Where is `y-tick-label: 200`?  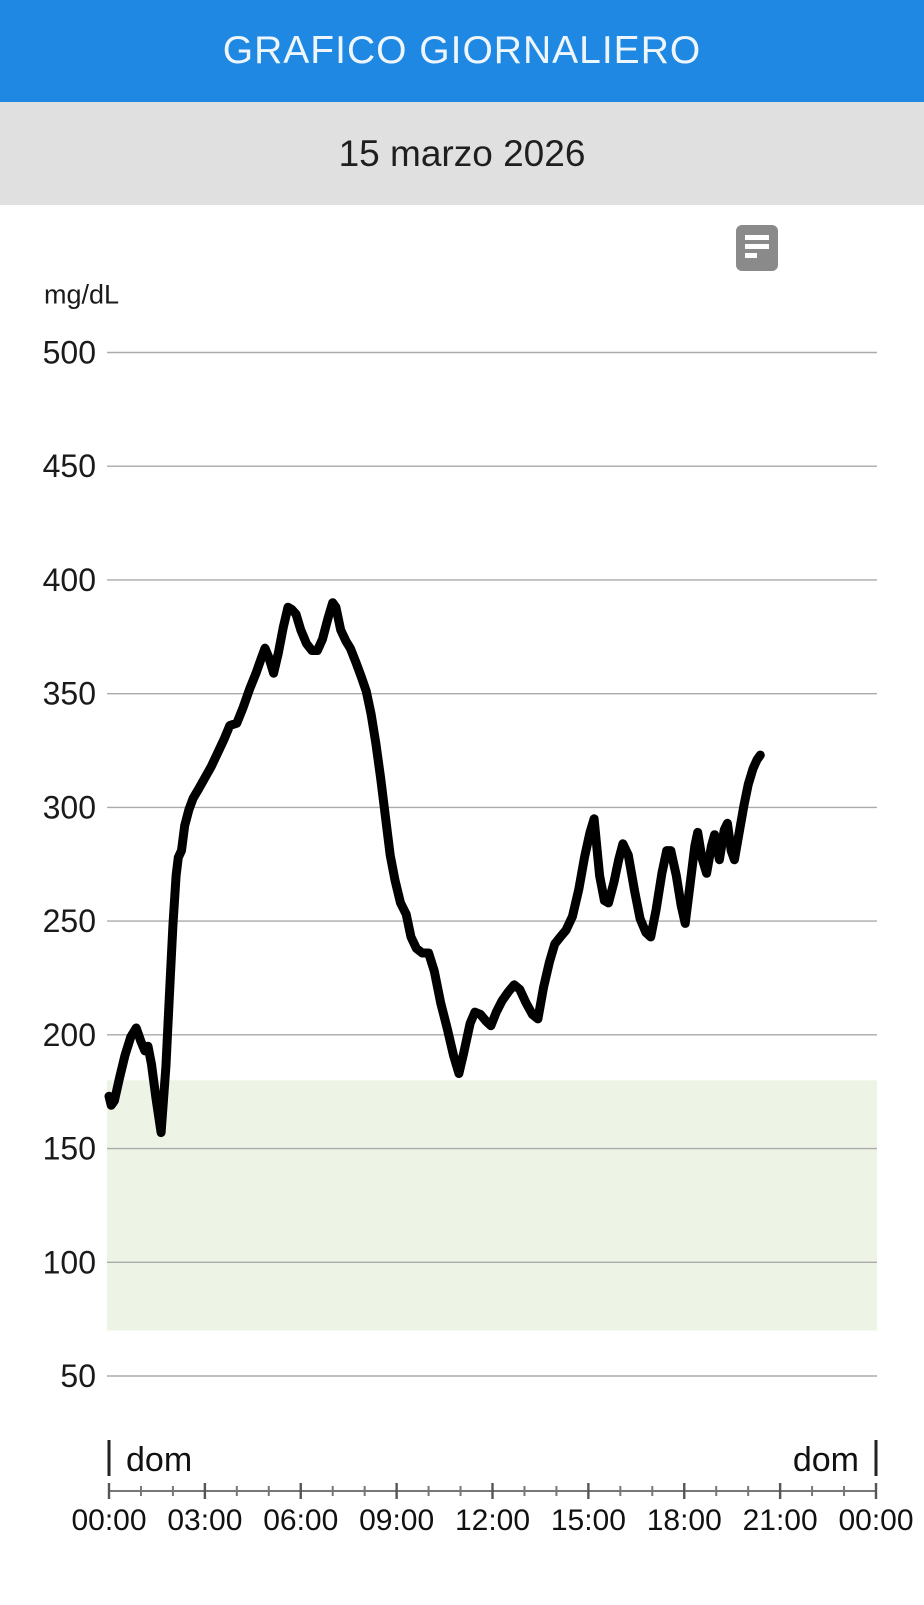 y-tick-label: 200 is located at coordinates (69, 1035).